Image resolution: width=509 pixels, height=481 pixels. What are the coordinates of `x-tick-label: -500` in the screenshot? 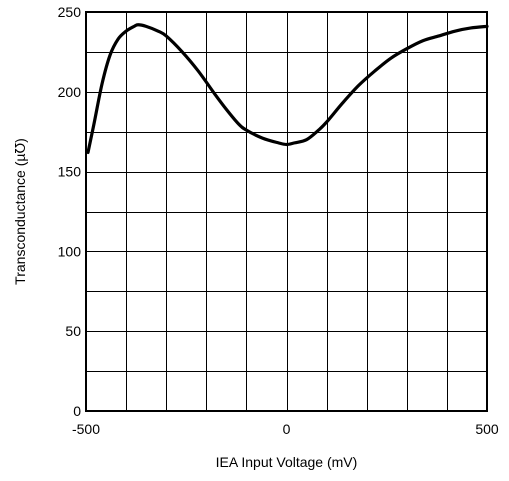 It's located at (86, 429).